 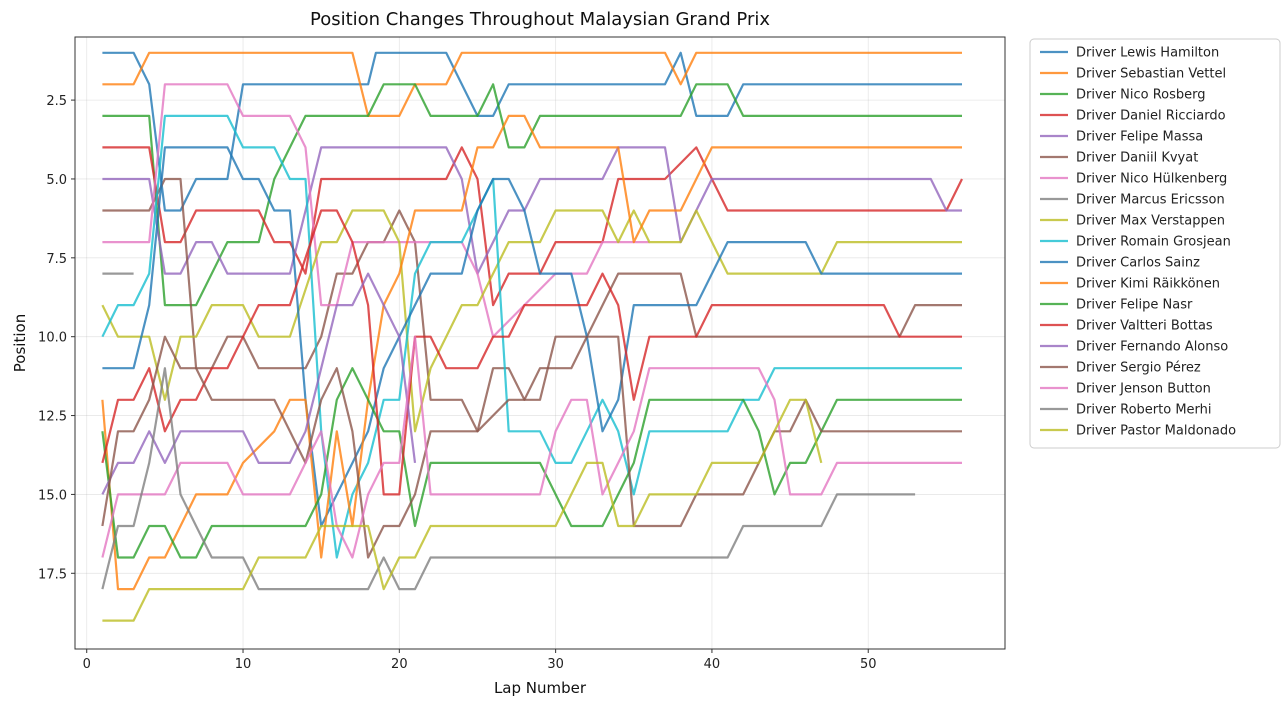 I want to click on legend-box, so click(x=1155, y=243).